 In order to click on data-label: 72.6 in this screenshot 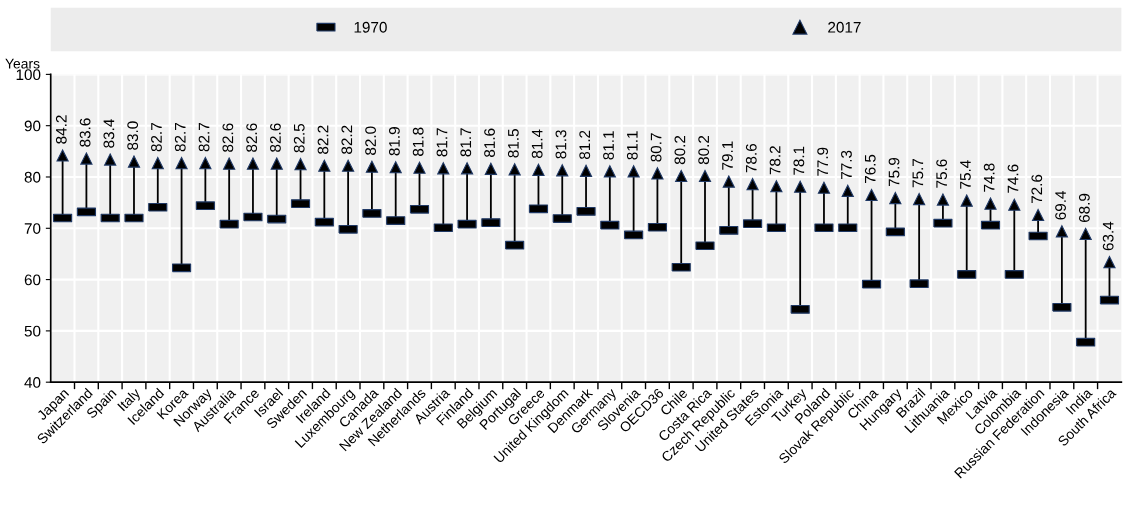, I will do `click(1037, 189)`.